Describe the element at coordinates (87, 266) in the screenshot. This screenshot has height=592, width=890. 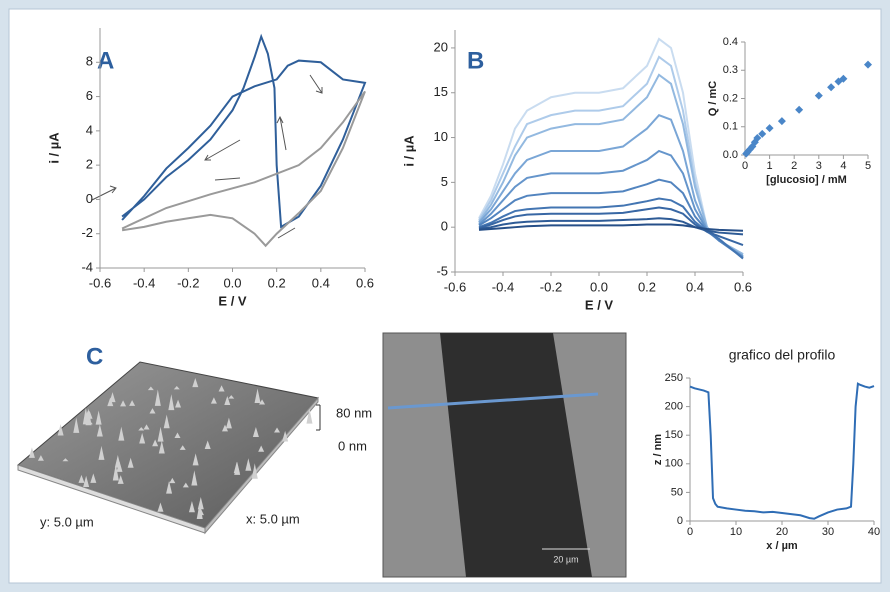
I see `y-tick-label: -4` at that location.